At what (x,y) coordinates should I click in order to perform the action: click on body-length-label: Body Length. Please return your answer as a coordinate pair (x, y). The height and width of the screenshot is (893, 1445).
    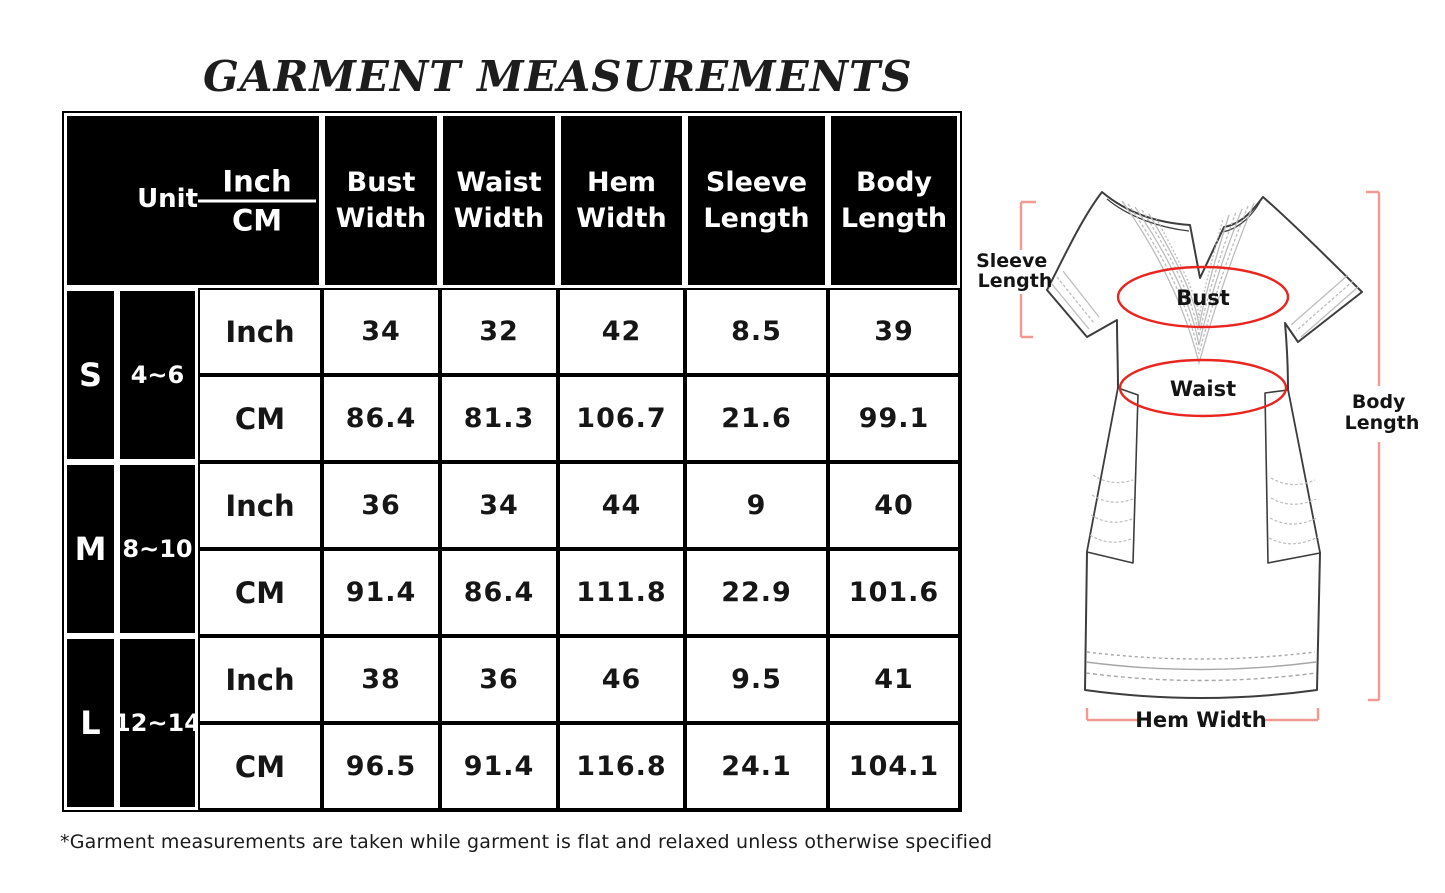
    Looking at the image, I should click on (1382, 412).